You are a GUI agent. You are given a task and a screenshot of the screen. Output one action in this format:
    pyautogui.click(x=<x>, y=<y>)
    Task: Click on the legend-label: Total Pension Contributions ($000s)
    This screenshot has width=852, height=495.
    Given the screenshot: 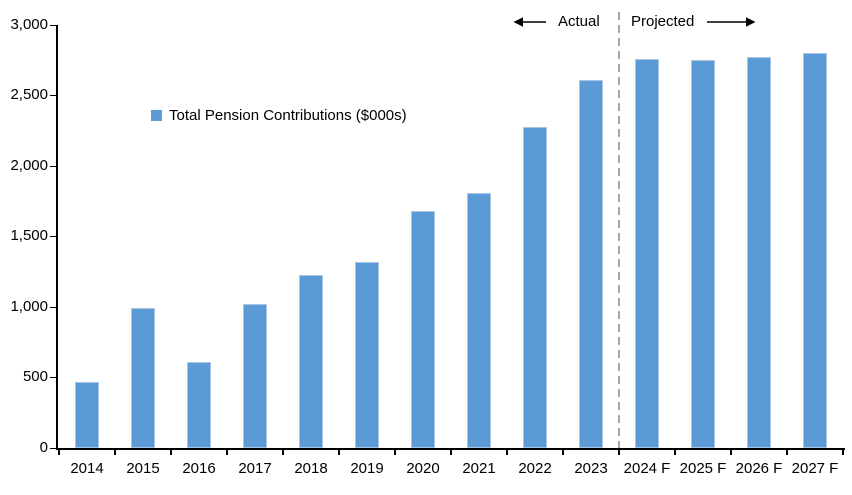 What is the action you would take?
    pyautogui.click(x=288, y=115)
    